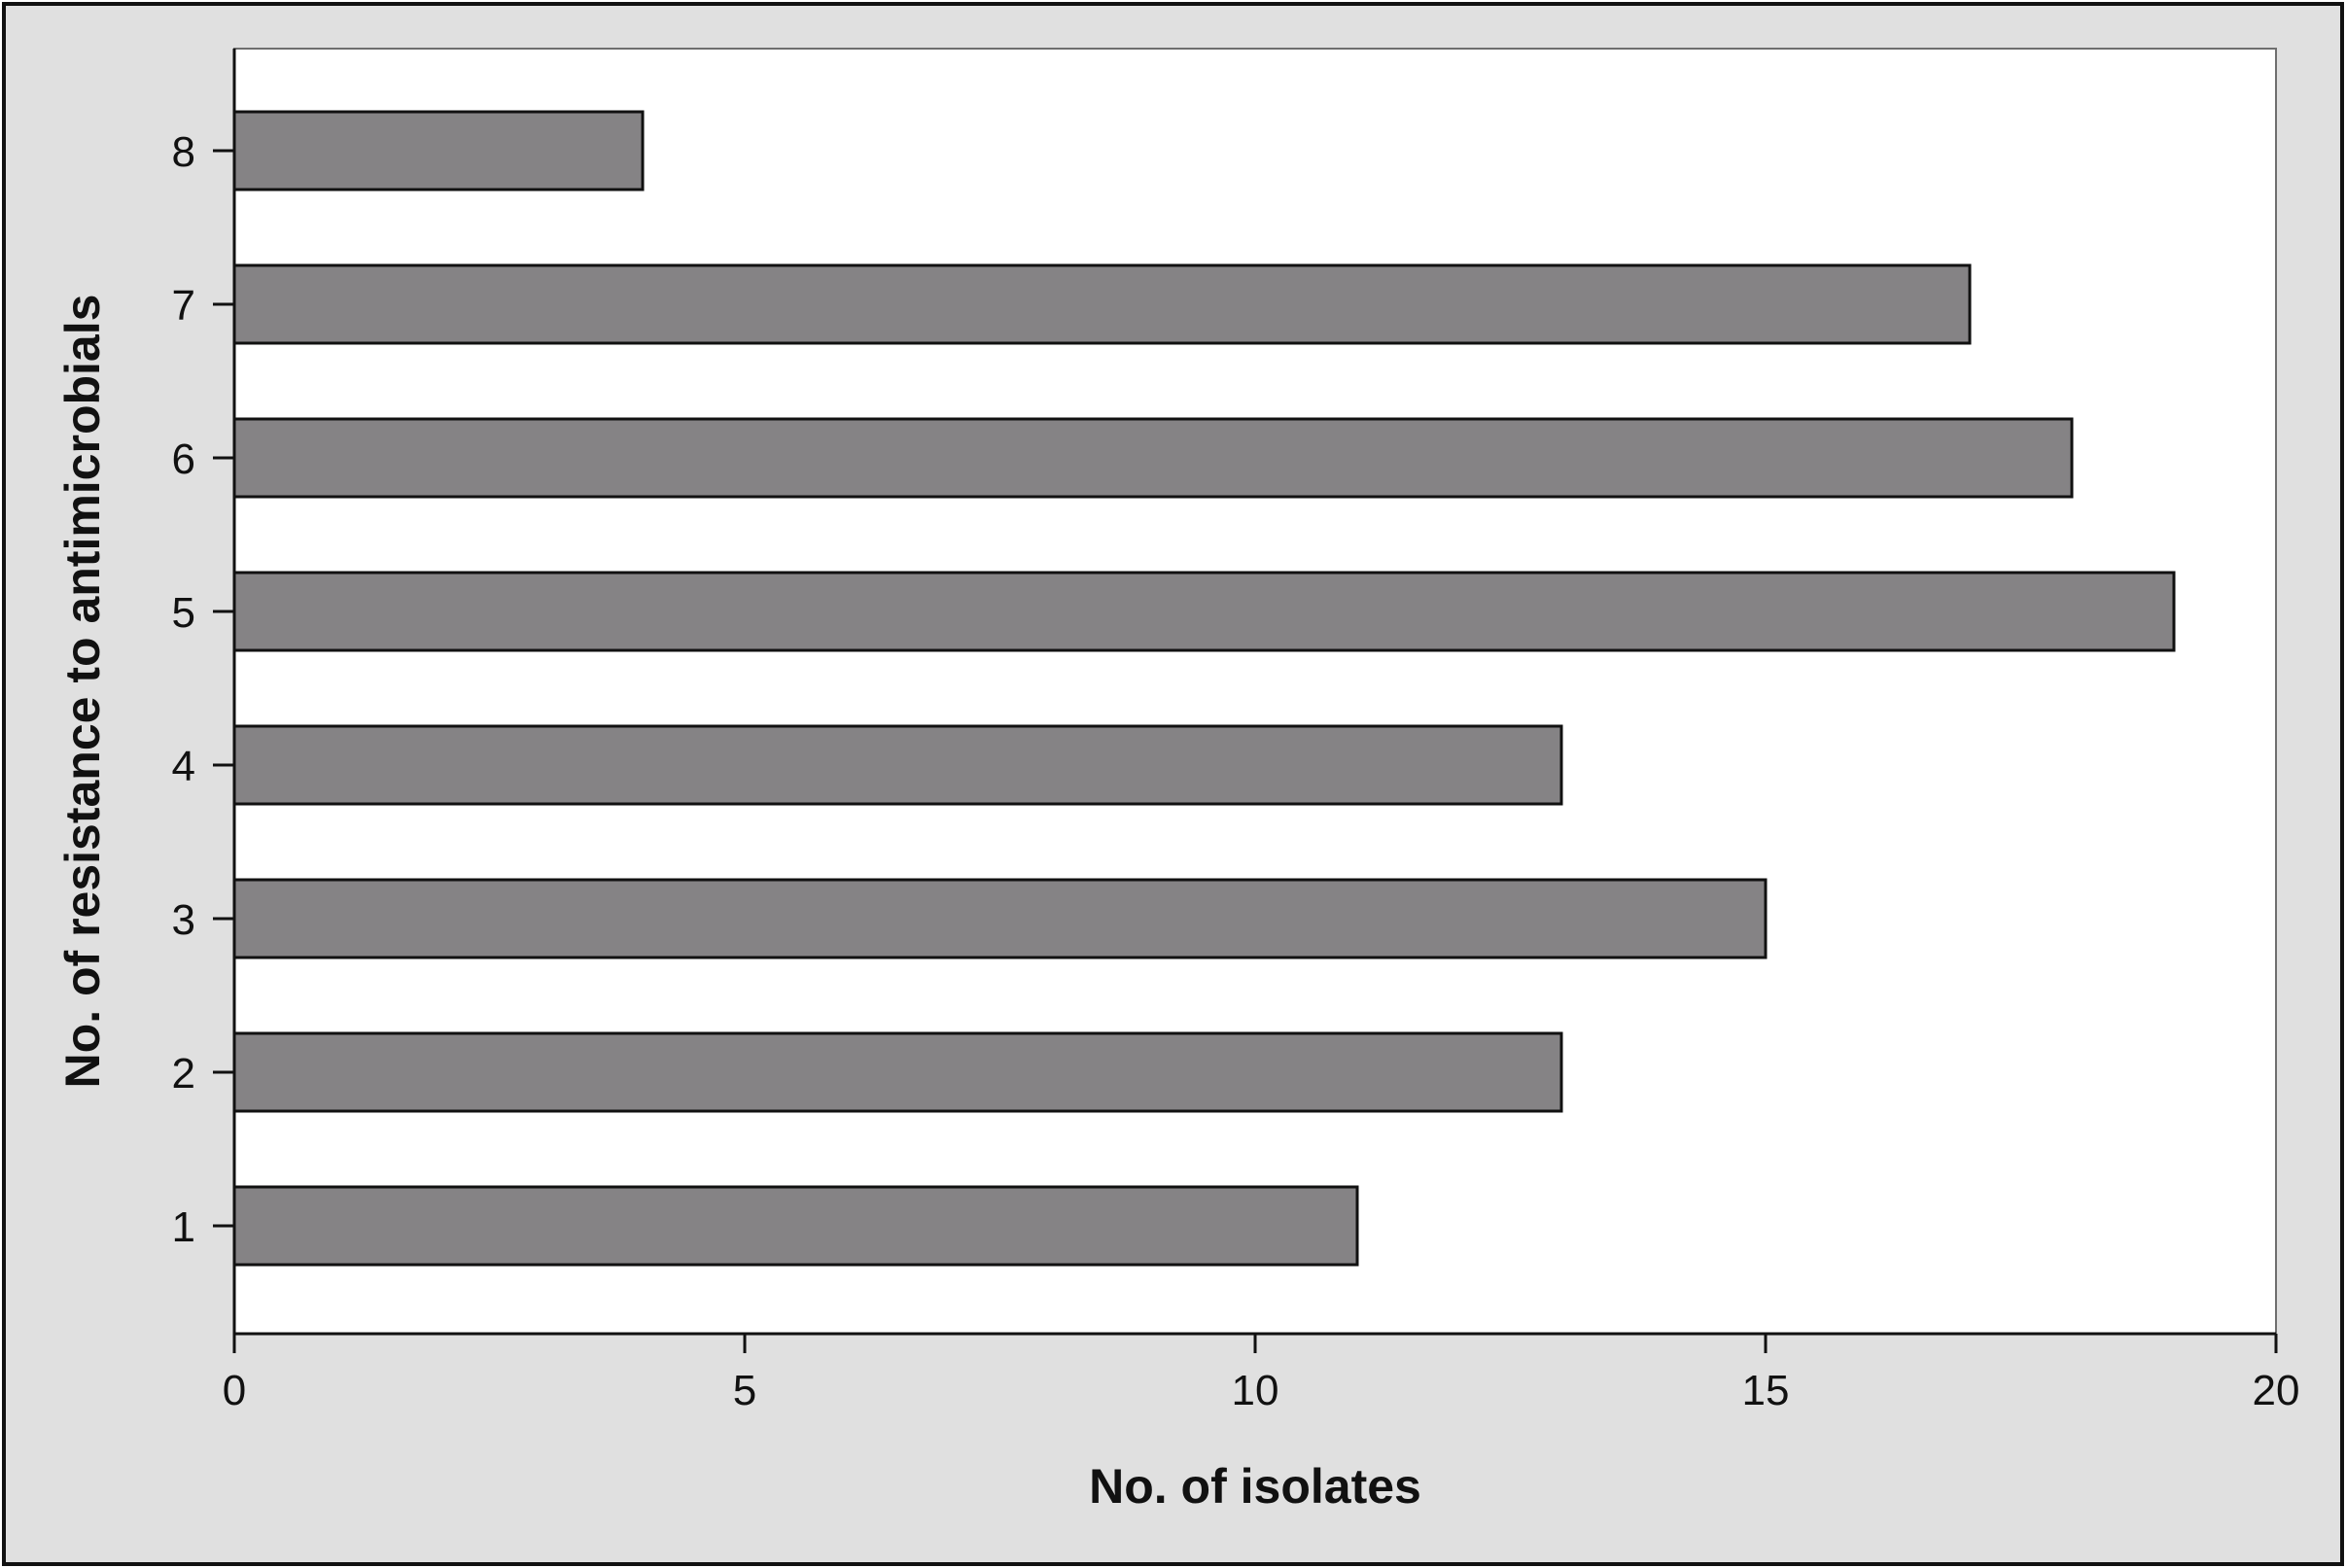 The width and height of the screenshot is (2346, 1568). Describe the element at coordinates (183, 613) in the screenshot. I see `y-tick-label-5: 5` at that location.